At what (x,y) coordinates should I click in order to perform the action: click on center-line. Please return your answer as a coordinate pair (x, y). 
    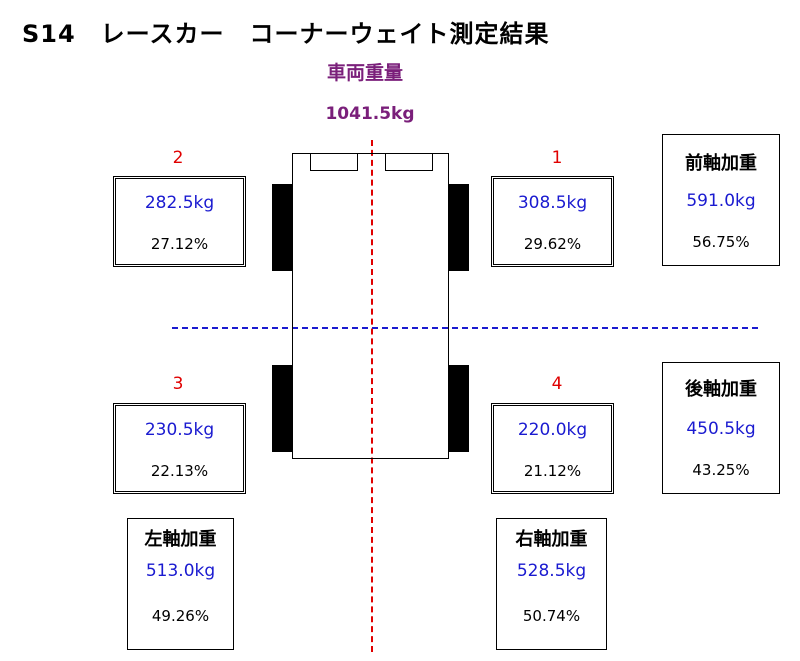
    Looking at the image, I should click on (372, 396).